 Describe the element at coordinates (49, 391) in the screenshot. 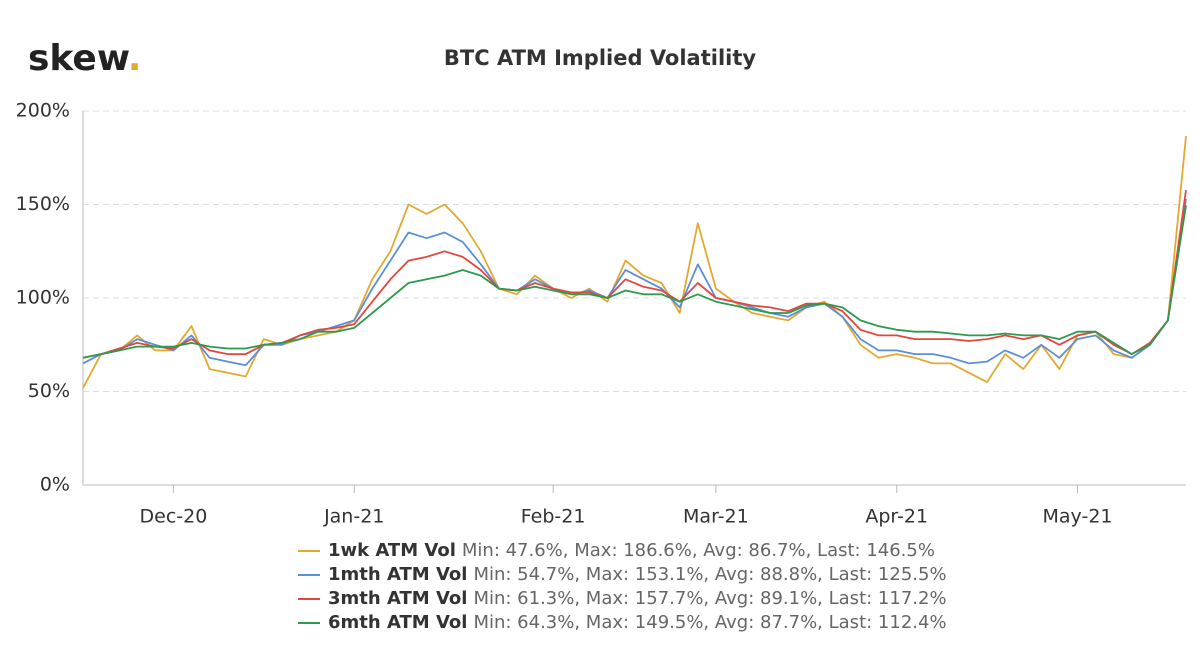

I see `y-tick-label: 50%` at that location.